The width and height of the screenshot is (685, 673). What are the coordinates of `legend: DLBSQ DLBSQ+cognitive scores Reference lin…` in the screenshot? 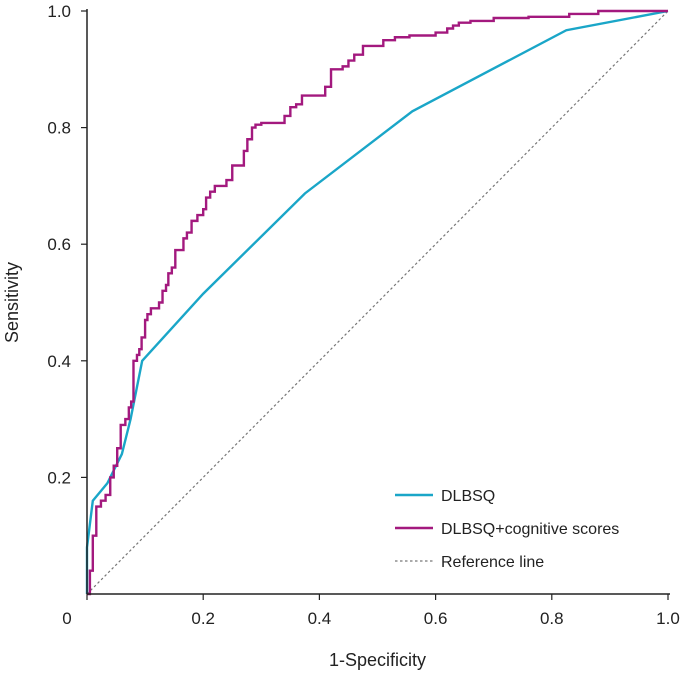 It's located at (507, 529).